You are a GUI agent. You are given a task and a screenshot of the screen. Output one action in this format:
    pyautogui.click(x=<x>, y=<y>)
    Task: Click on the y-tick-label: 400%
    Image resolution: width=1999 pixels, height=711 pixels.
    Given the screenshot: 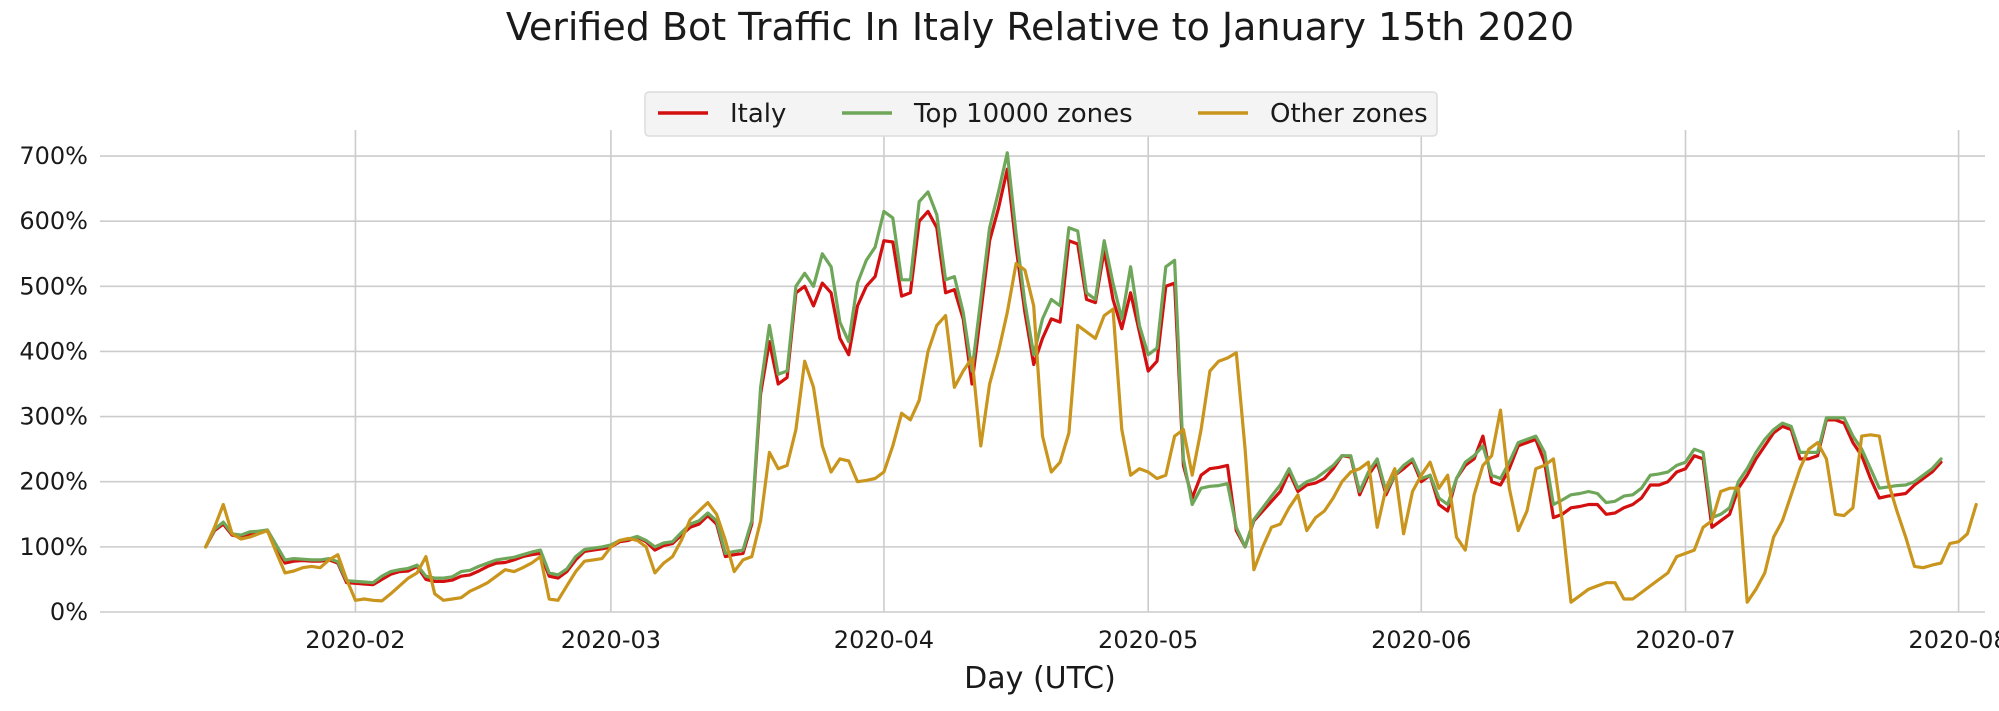 What is the action you would take?
    pyautogui.click(x=53, y=351)
    